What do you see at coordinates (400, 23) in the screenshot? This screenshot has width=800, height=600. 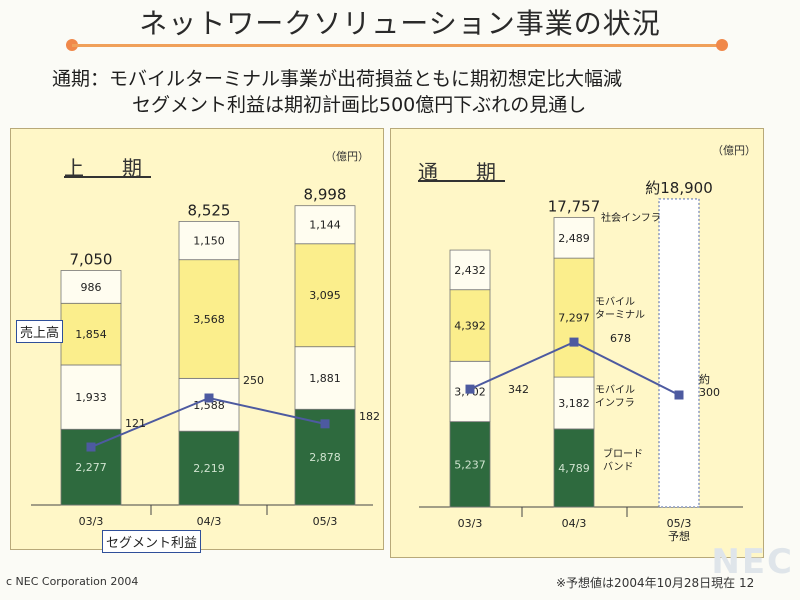 I see `page-title: ネットワークソリューション事業の状況` at bounding box center [400, 23].